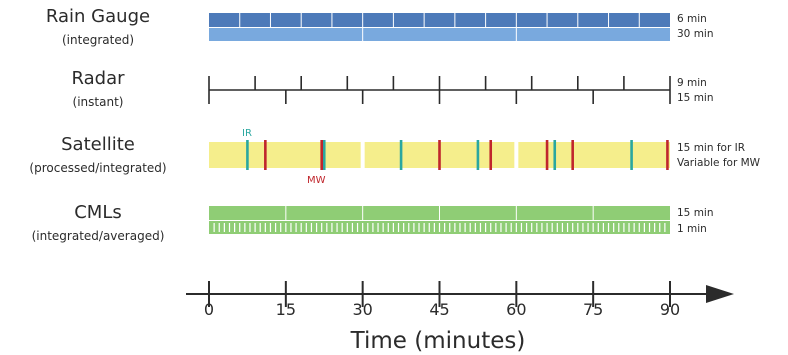 The image size is (788, 355). Describe the element at coordinates (670, 309) in the screenshot. I see `time-axis-tick-label: 90` at that location.